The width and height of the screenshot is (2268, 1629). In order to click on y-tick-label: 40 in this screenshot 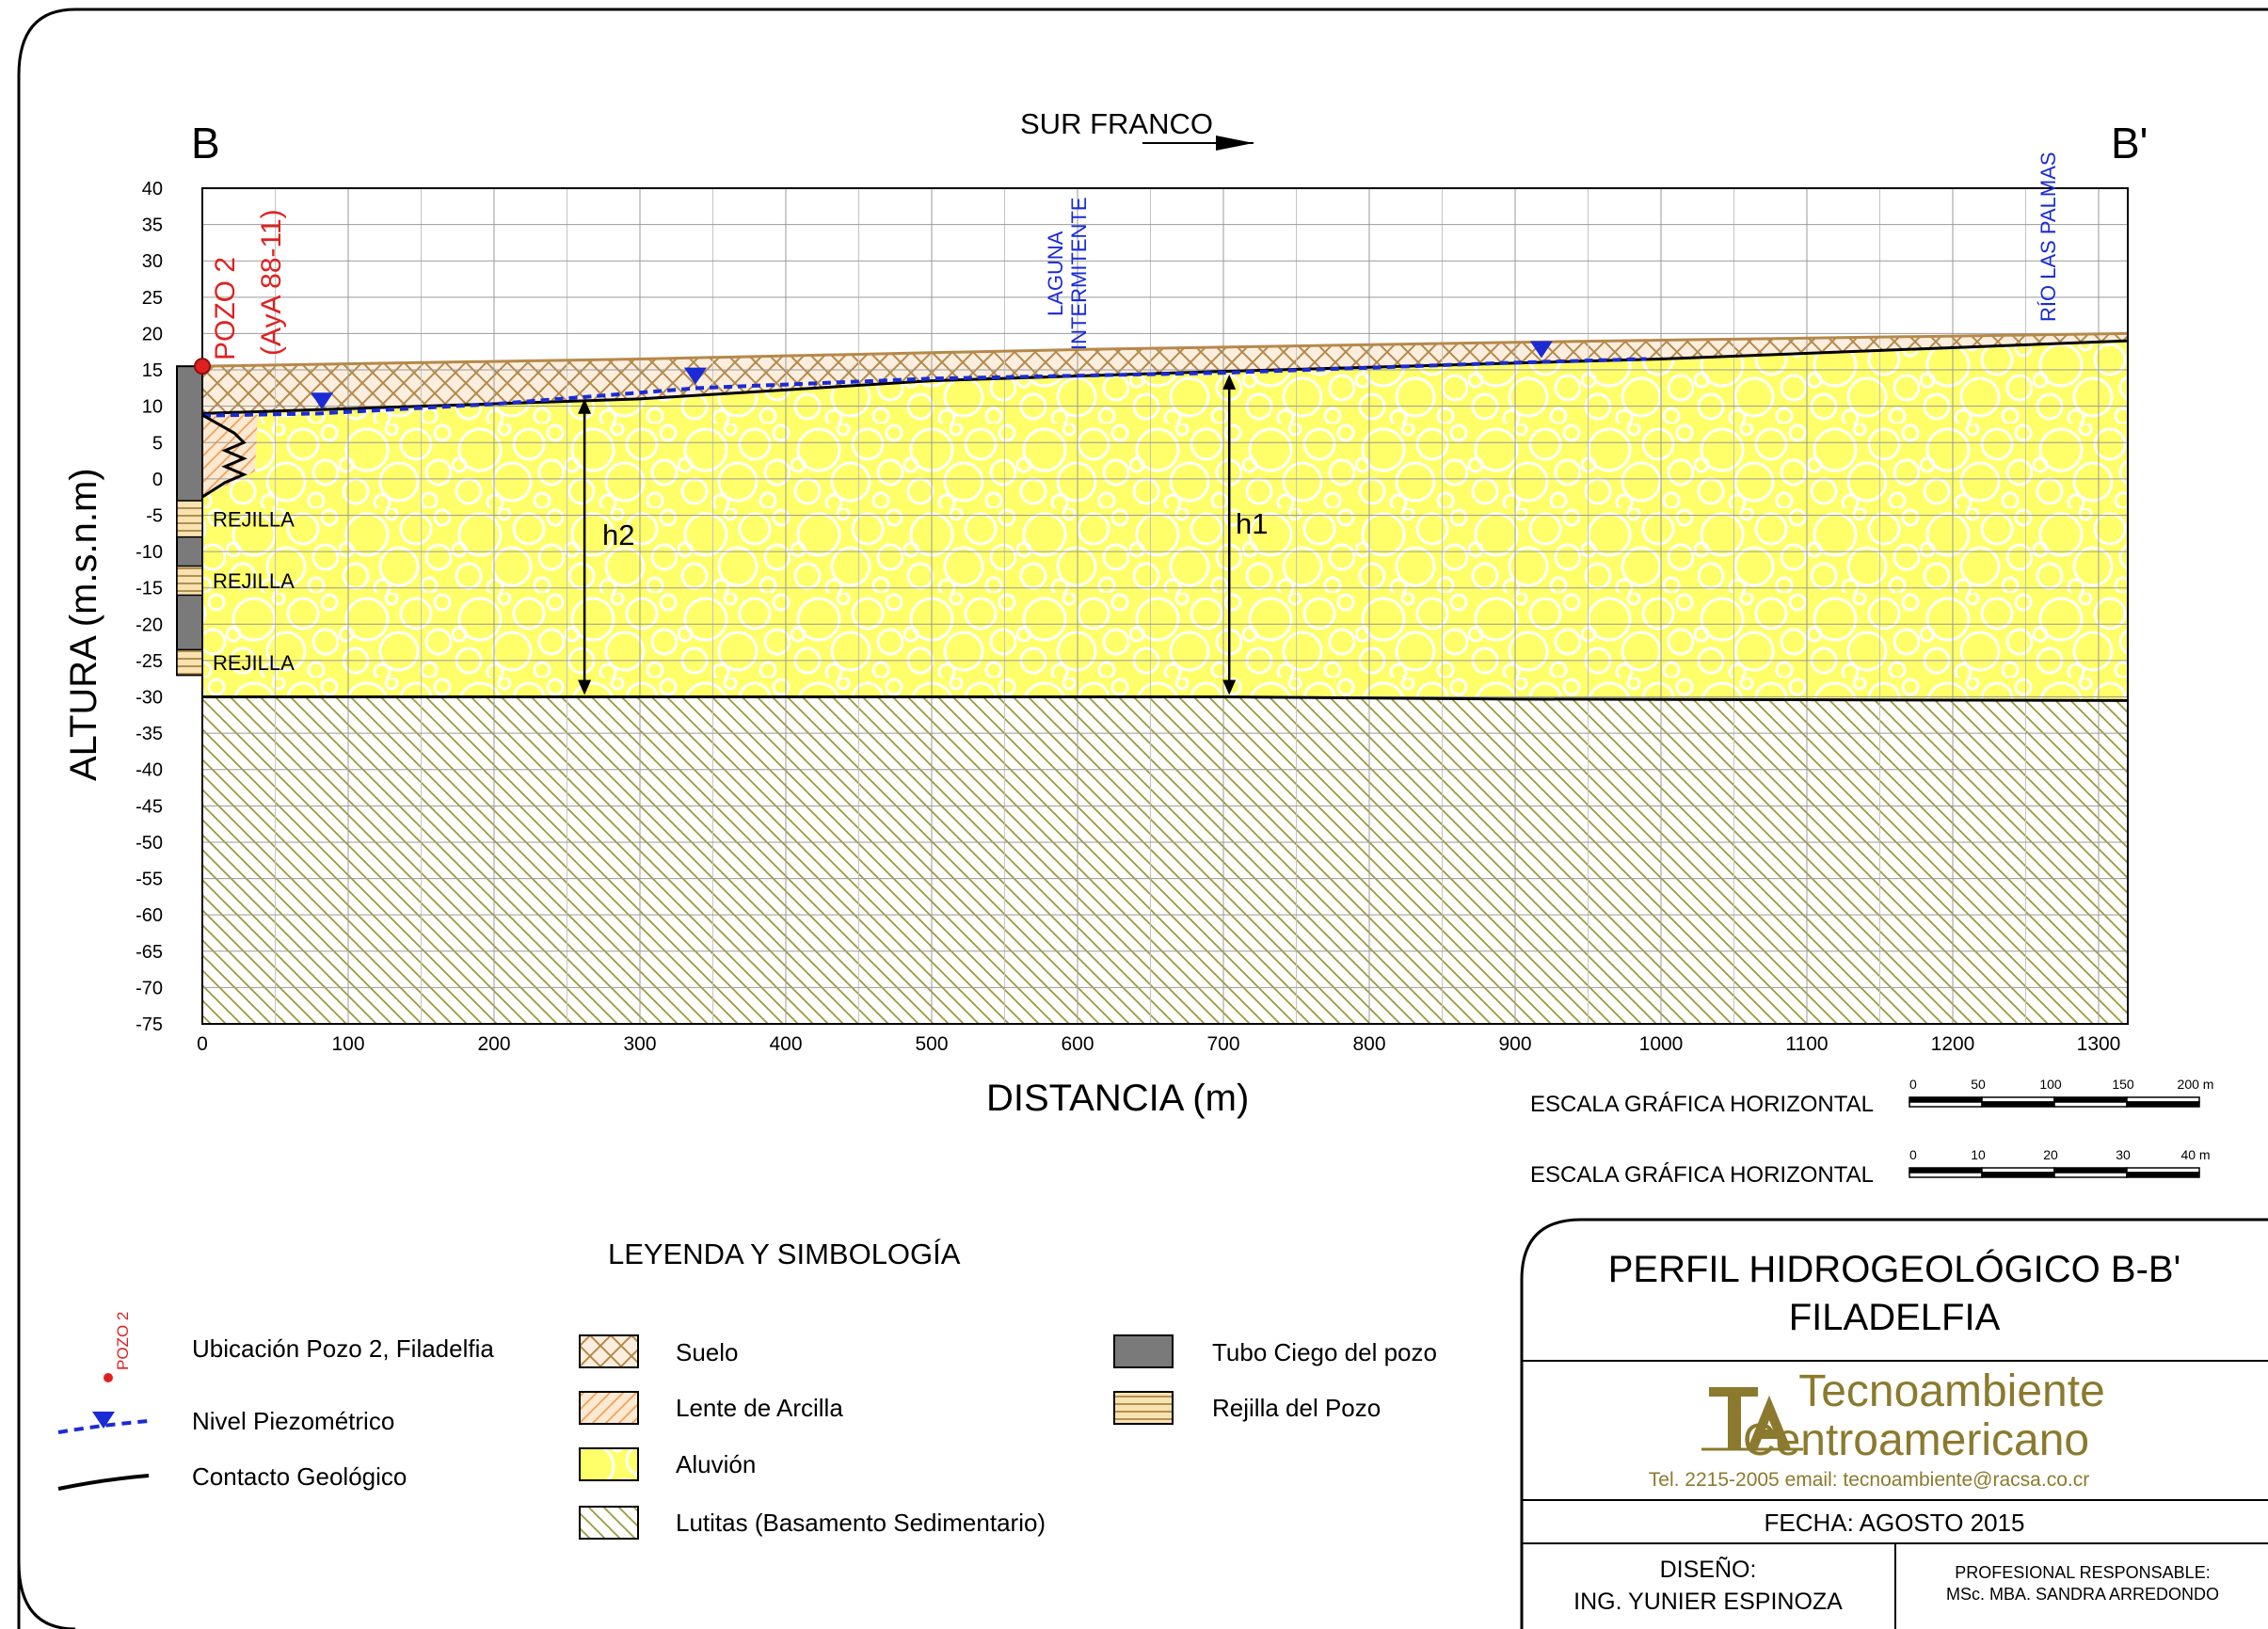, I will do `click(152, 190)`.